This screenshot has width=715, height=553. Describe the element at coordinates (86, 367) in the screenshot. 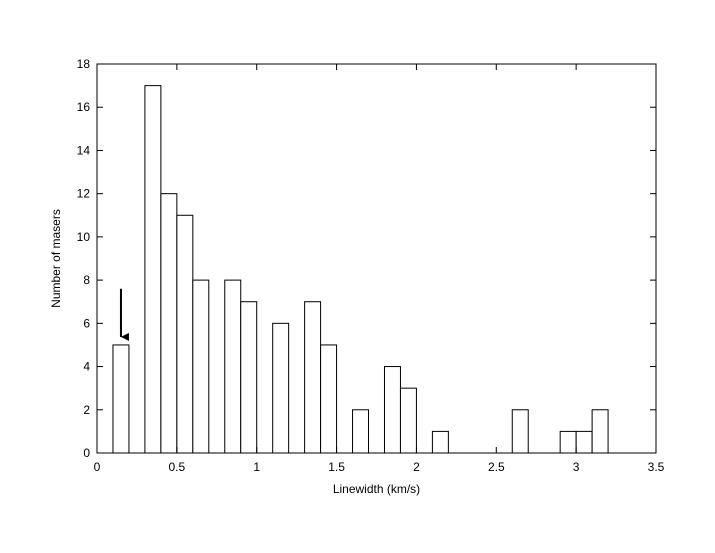

I see `y-tick-label: 4` at that location.